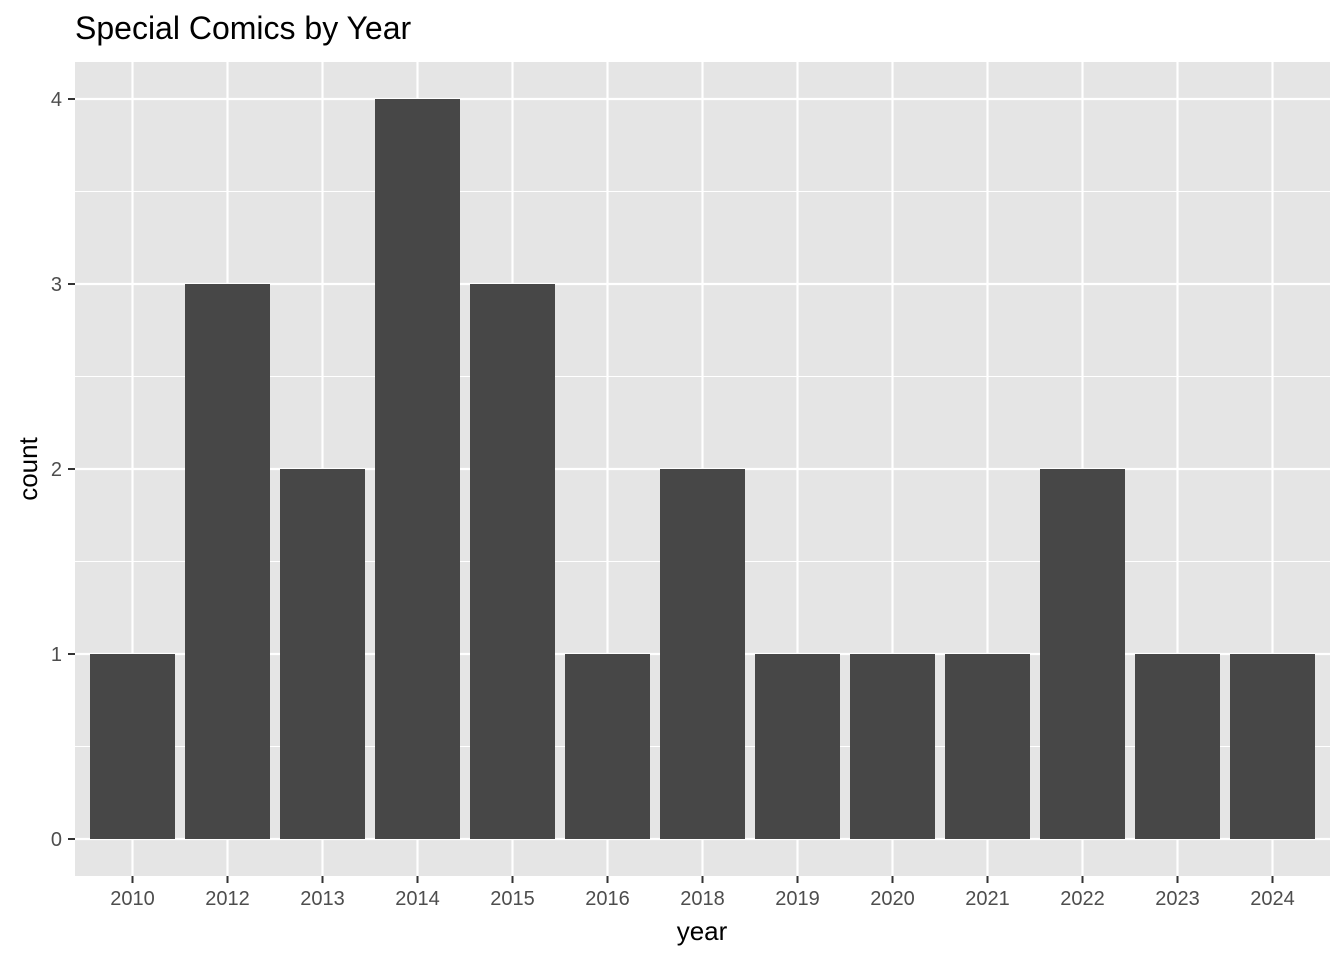 This screenshot has height=965, width=1344. What do you see at coordinates (417, 469) in the screenshot?
I see `bar-2014` at bounding box center [417, 469].